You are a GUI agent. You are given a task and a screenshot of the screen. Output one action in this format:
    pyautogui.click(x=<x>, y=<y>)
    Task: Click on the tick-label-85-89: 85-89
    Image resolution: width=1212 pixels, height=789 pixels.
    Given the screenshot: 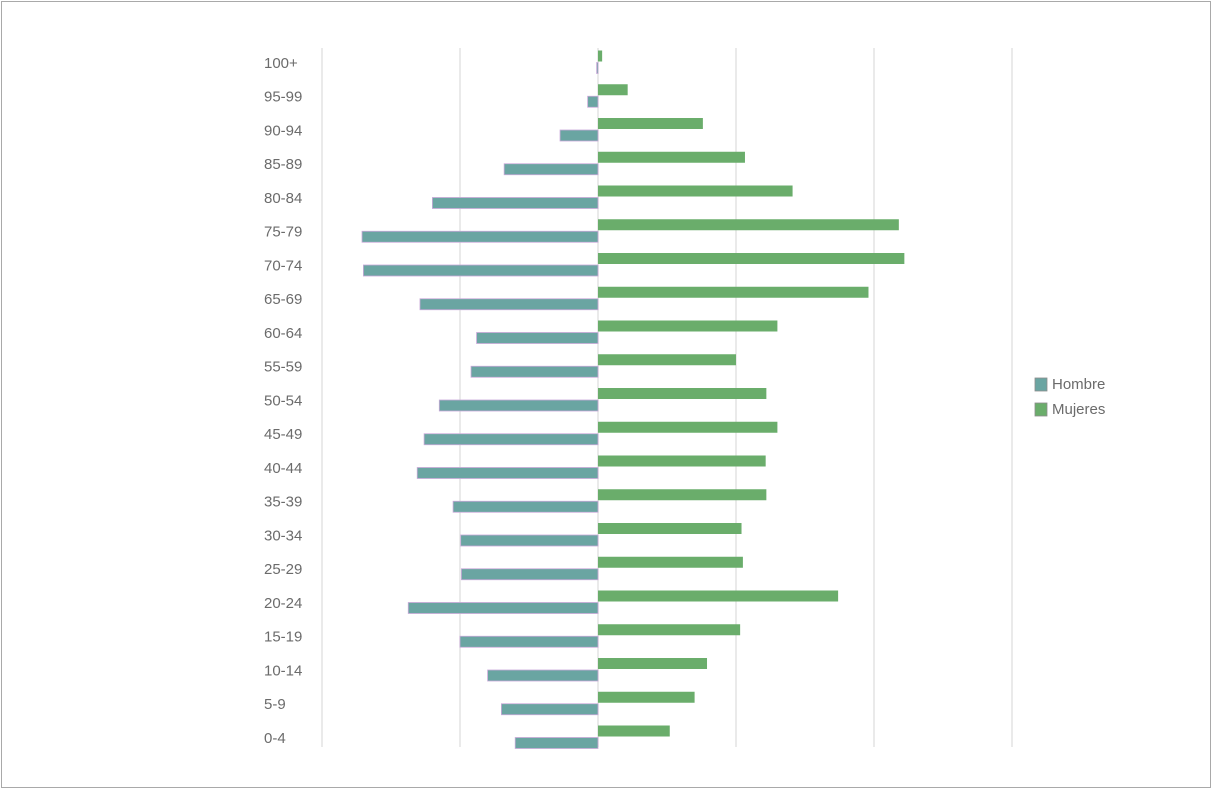 What is the action you would take?
    pyautogui.click(x=283, y=164)
    